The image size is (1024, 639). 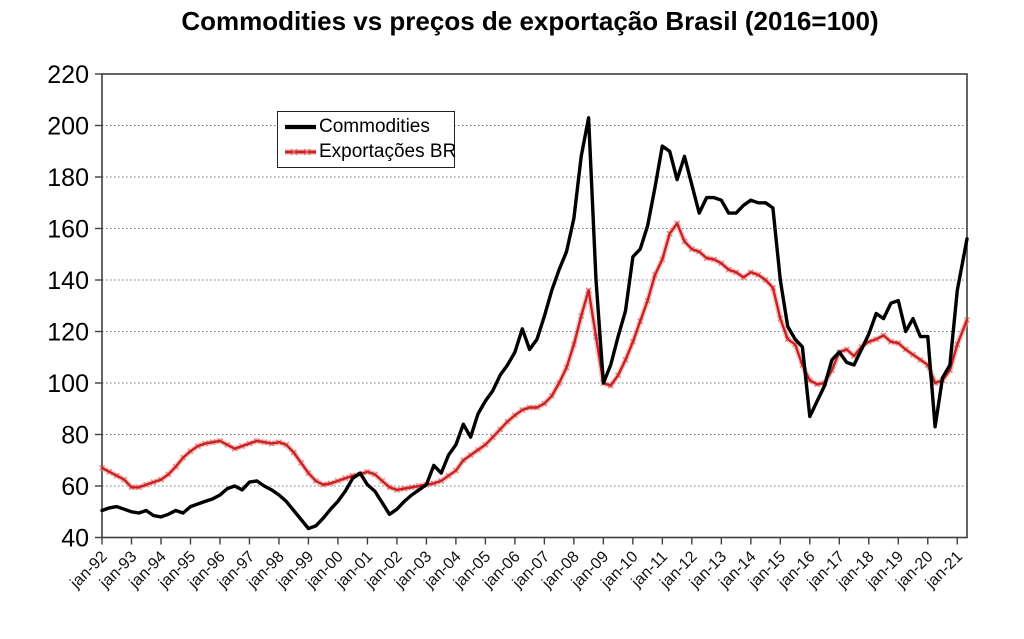 What do you see at coordinates (68, 281) in the screenshot?
I see `y-axis-label: 140` at bounding box center [68, 281].